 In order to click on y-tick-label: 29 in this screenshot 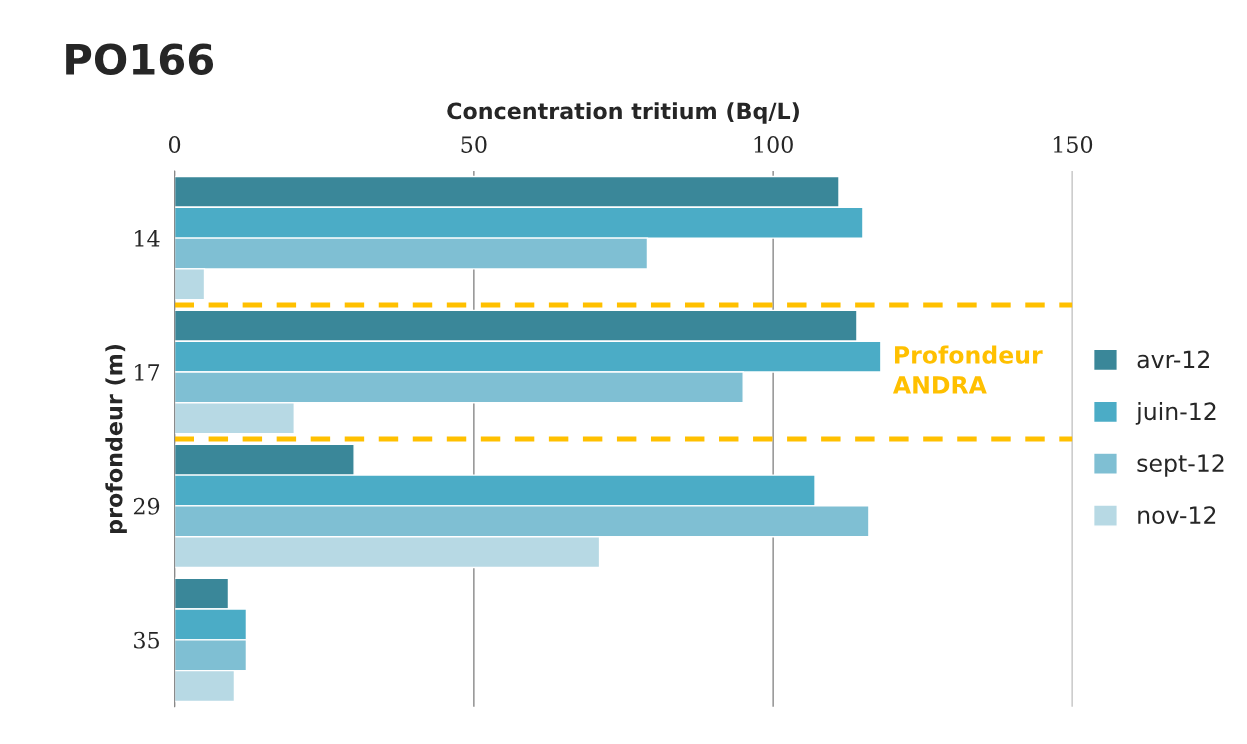, I will do `click(146, 506)`.